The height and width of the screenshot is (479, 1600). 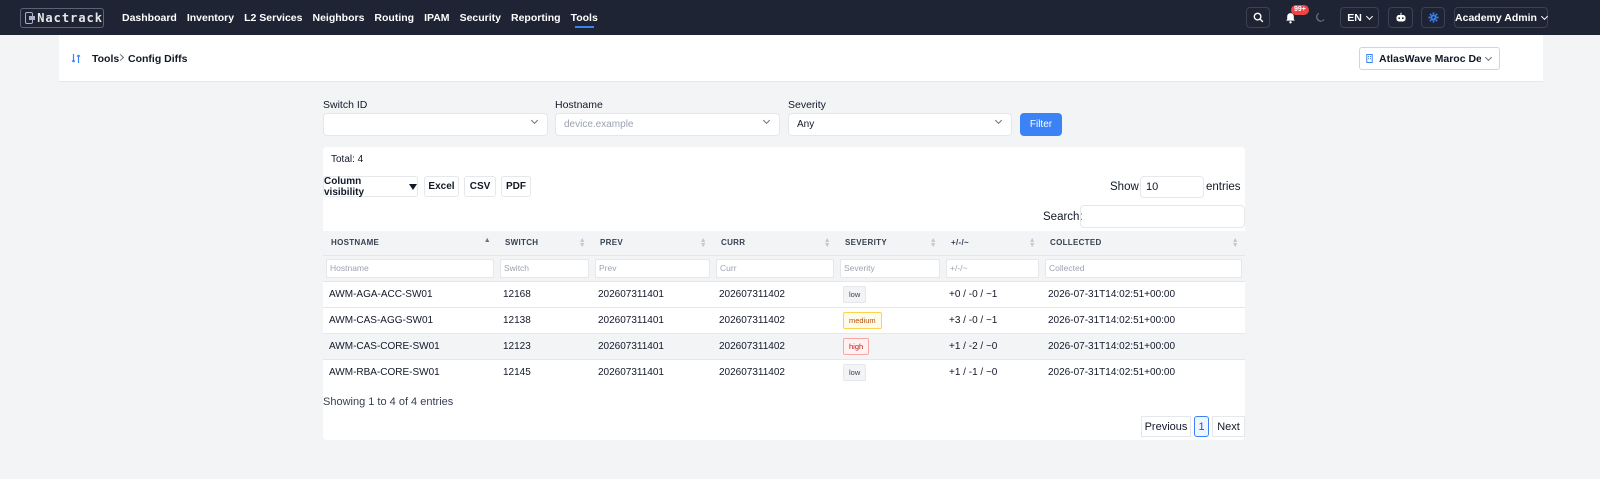 What do you see at coordinates (480, 186) in the screenshot?
I see `csv-button: CSV` at bounding box center [480, 186].